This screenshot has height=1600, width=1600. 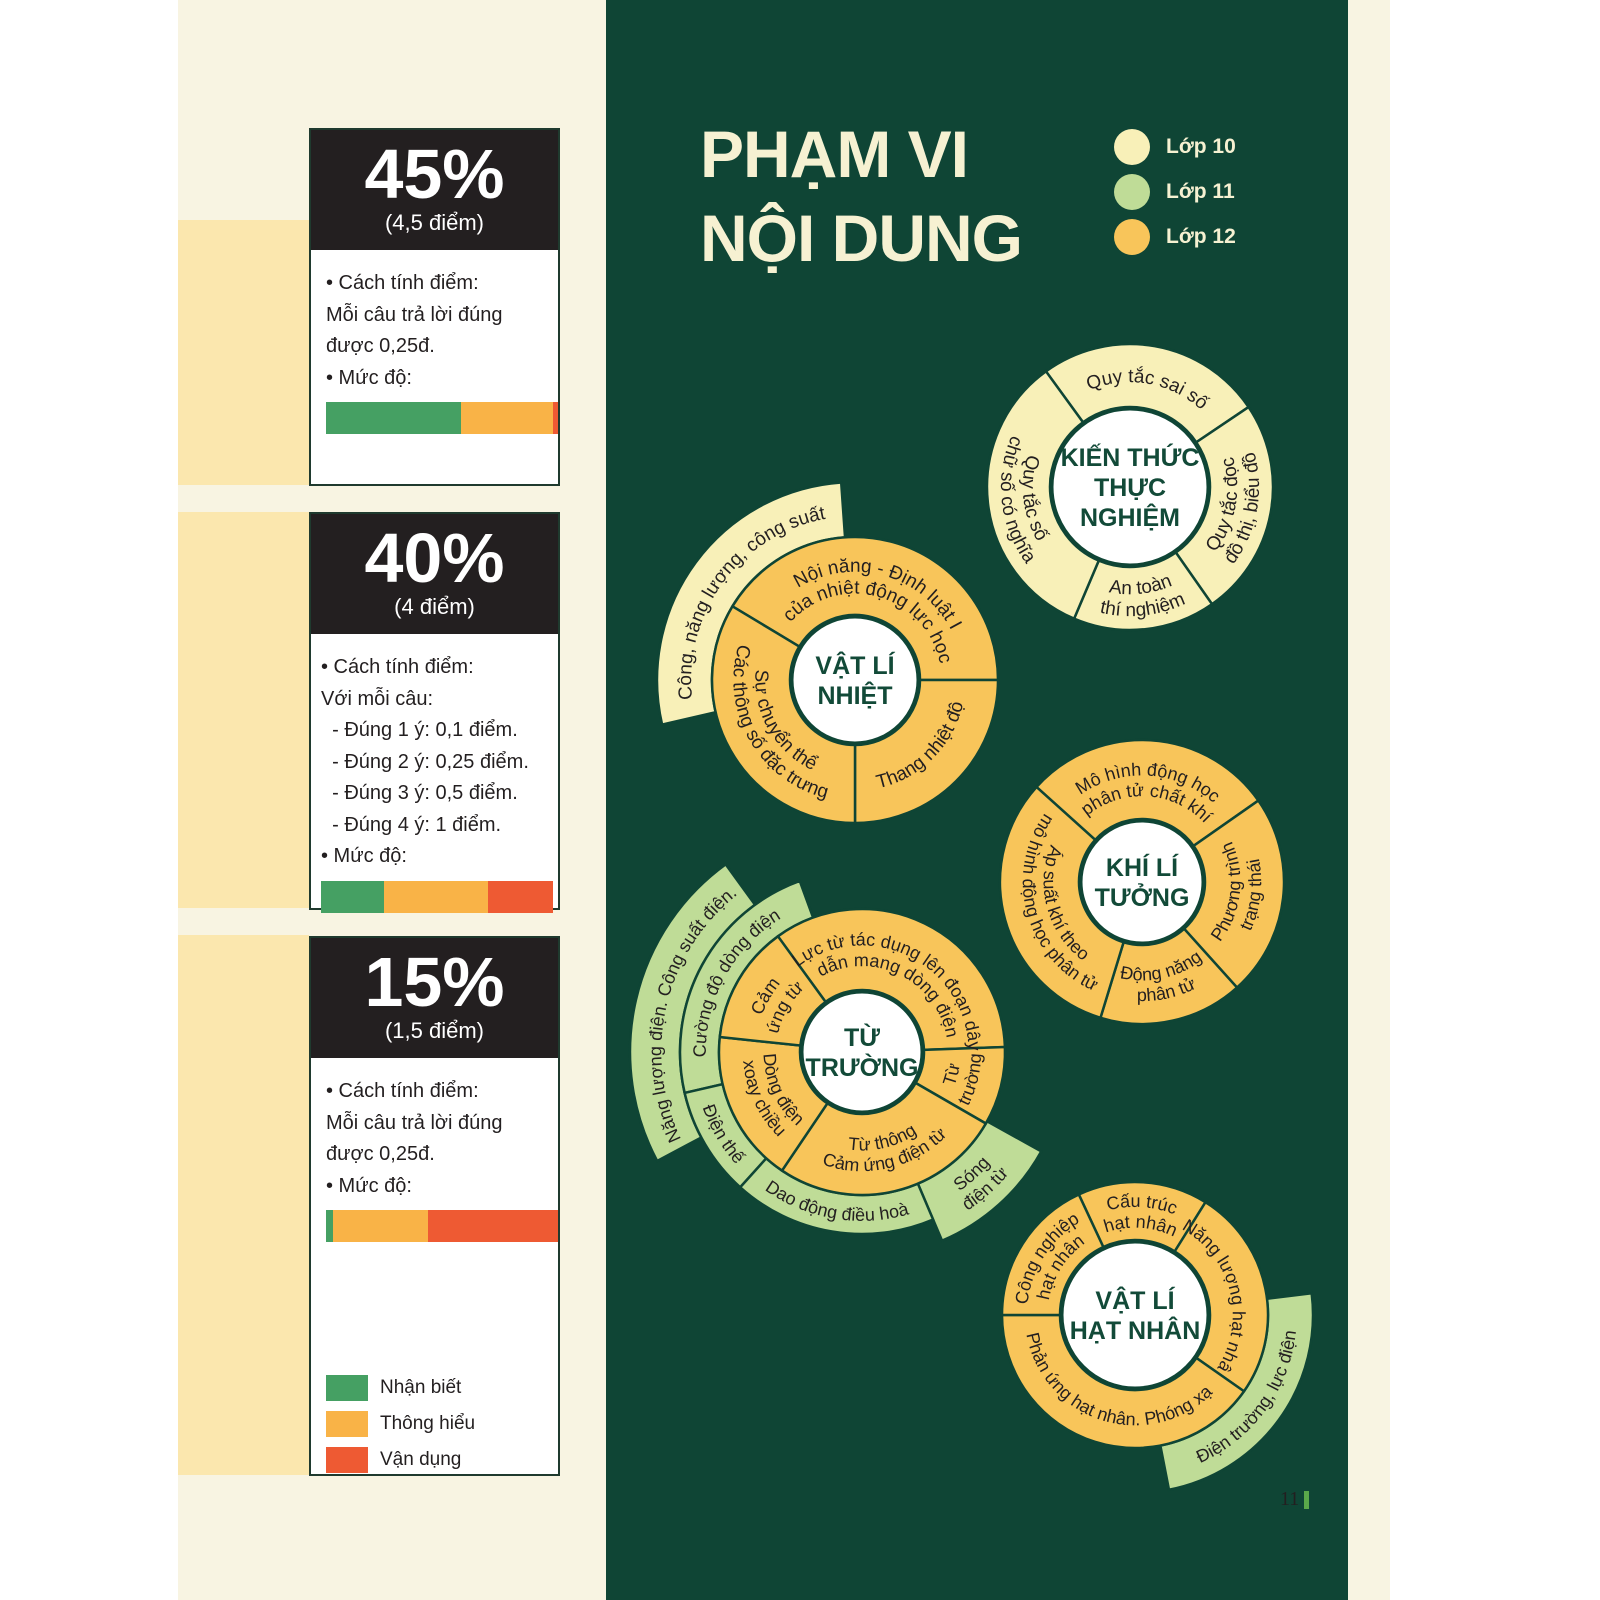 I want to click on legend-label: Vận dụng, so click(x=421, y=1460).